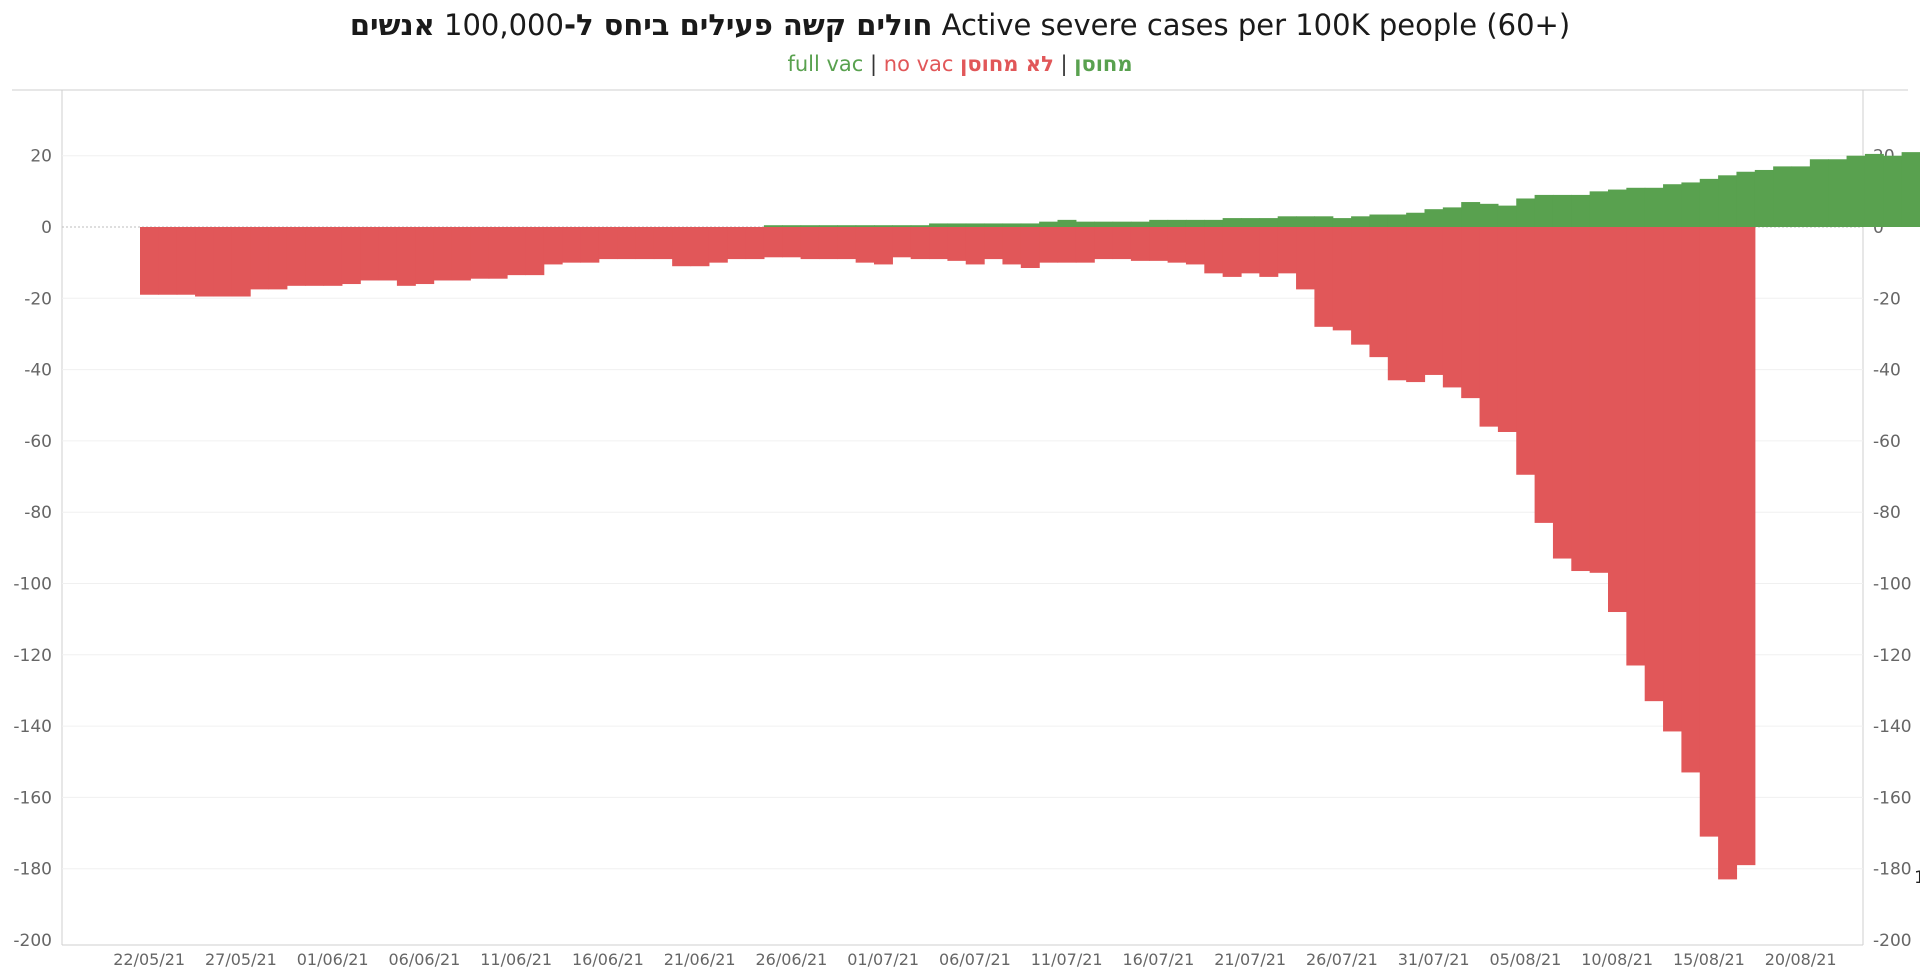 The width and height of the screenshot is (1920, 975). What do you see at coordinates (32, 941) in the screenshot?
I see `y-tick-label-left: -200` at bounding box center [32, 941].